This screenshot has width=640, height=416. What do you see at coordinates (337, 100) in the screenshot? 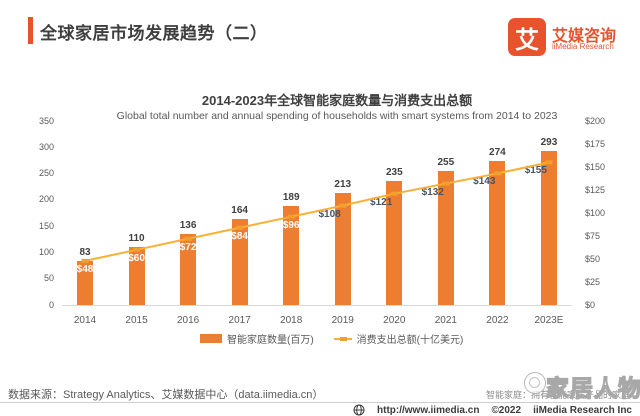
I see `chart-title: 2014-2023年全球智能家庭数量与消费支出总额` at bounding box center [337, 100].